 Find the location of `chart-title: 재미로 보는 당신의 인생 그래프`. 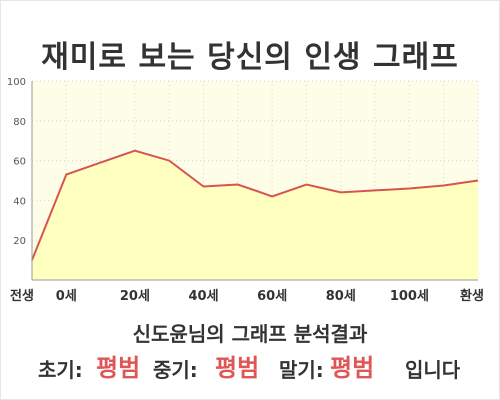

chart-title: 재미로 보는 당신의 인생 그래프 is located at coordinates (250, 57).